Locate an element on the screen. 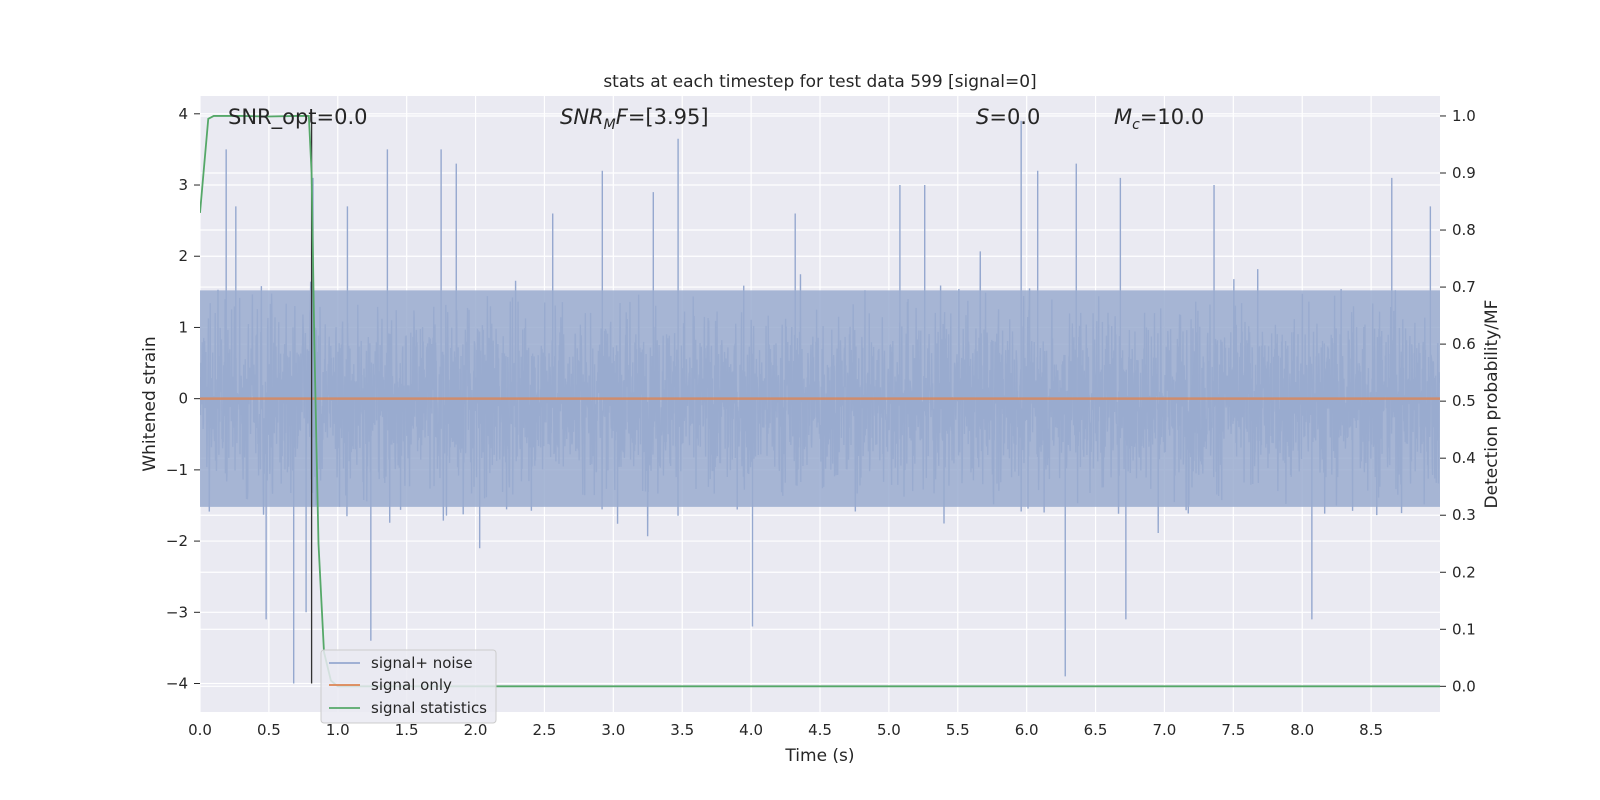 The image size is (1600, 800). x-tick-label: 8.5 is located at coordinates (1371, 730).